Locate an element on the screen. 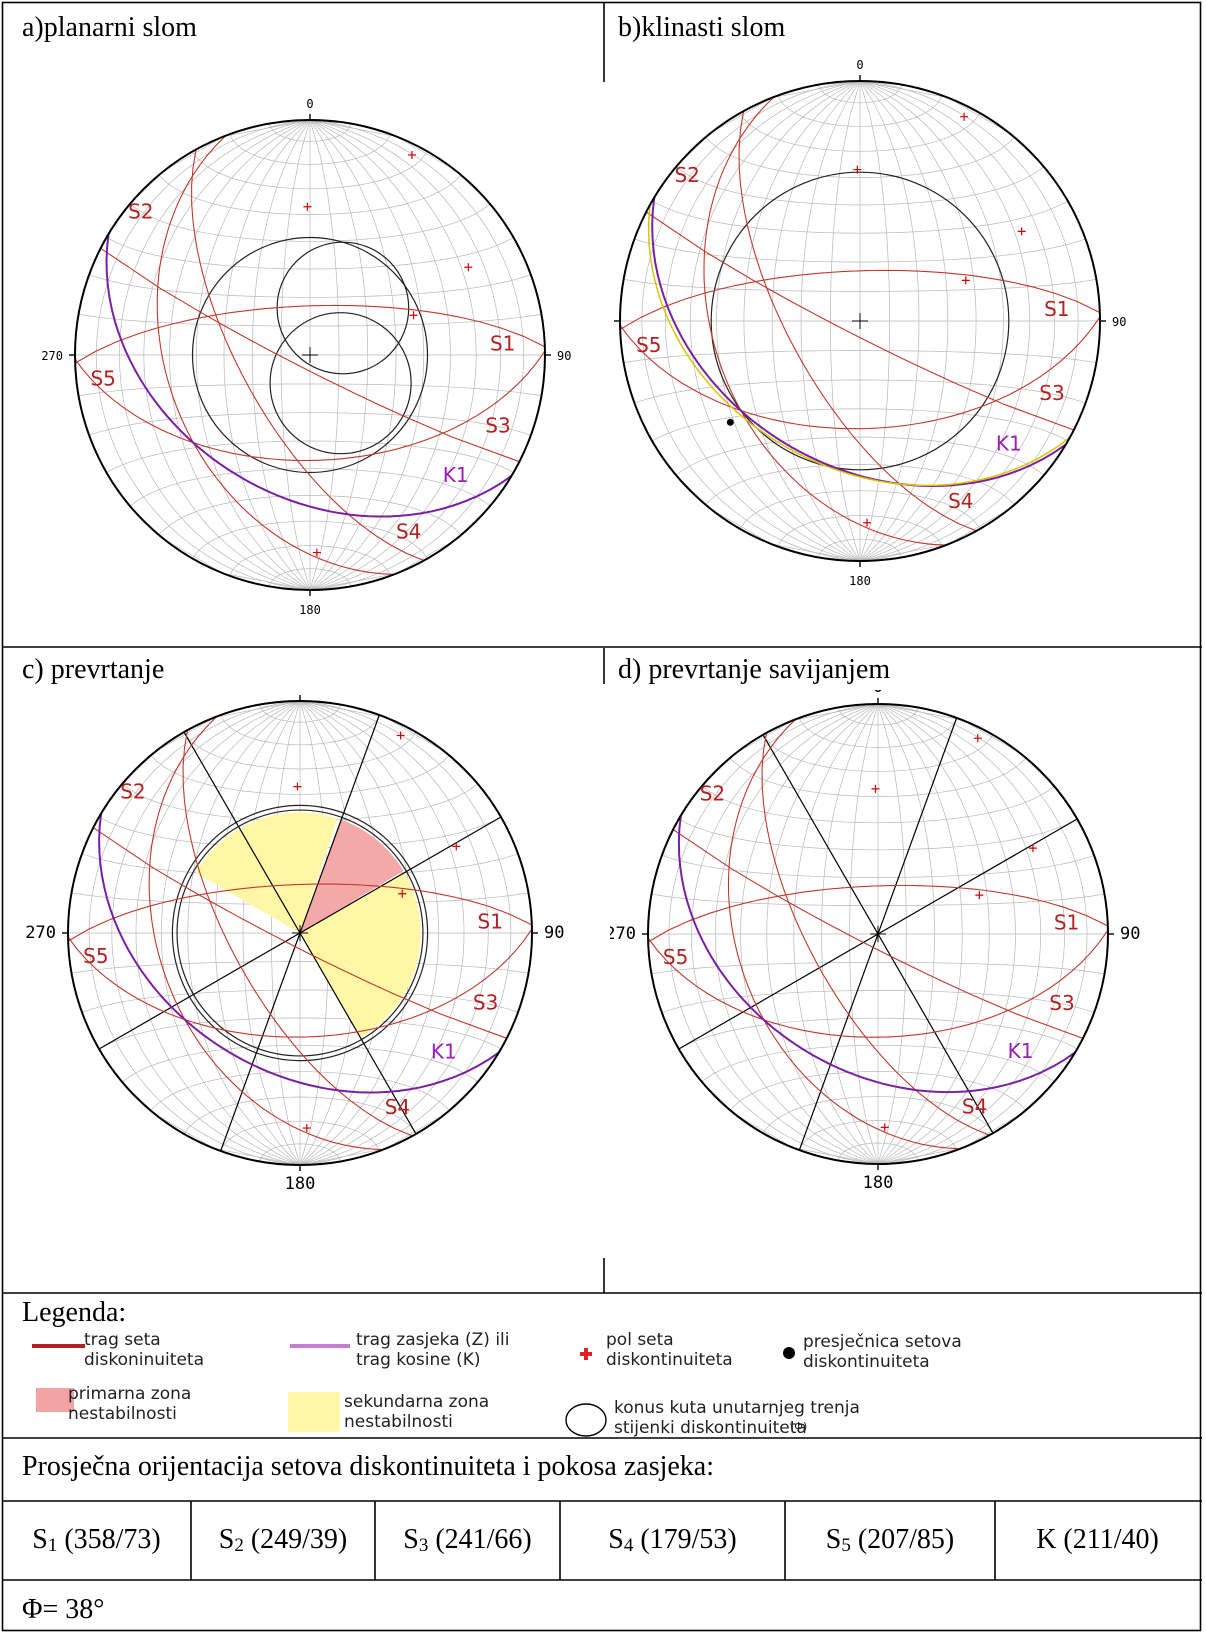 The height and width of the screenshot is (1636, 1206). orientation-cell-s2: S2 (249/39) is located at coordinates (283, 1543).